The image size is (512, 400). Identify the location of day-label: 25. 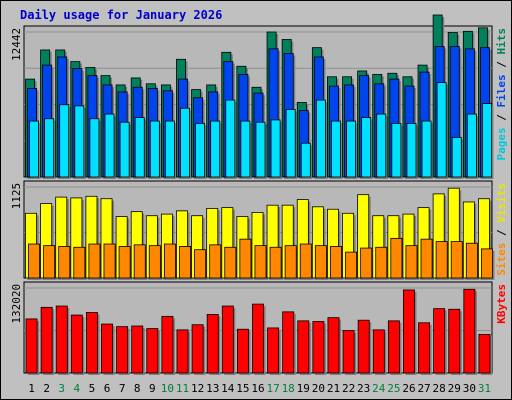
(393, 388).